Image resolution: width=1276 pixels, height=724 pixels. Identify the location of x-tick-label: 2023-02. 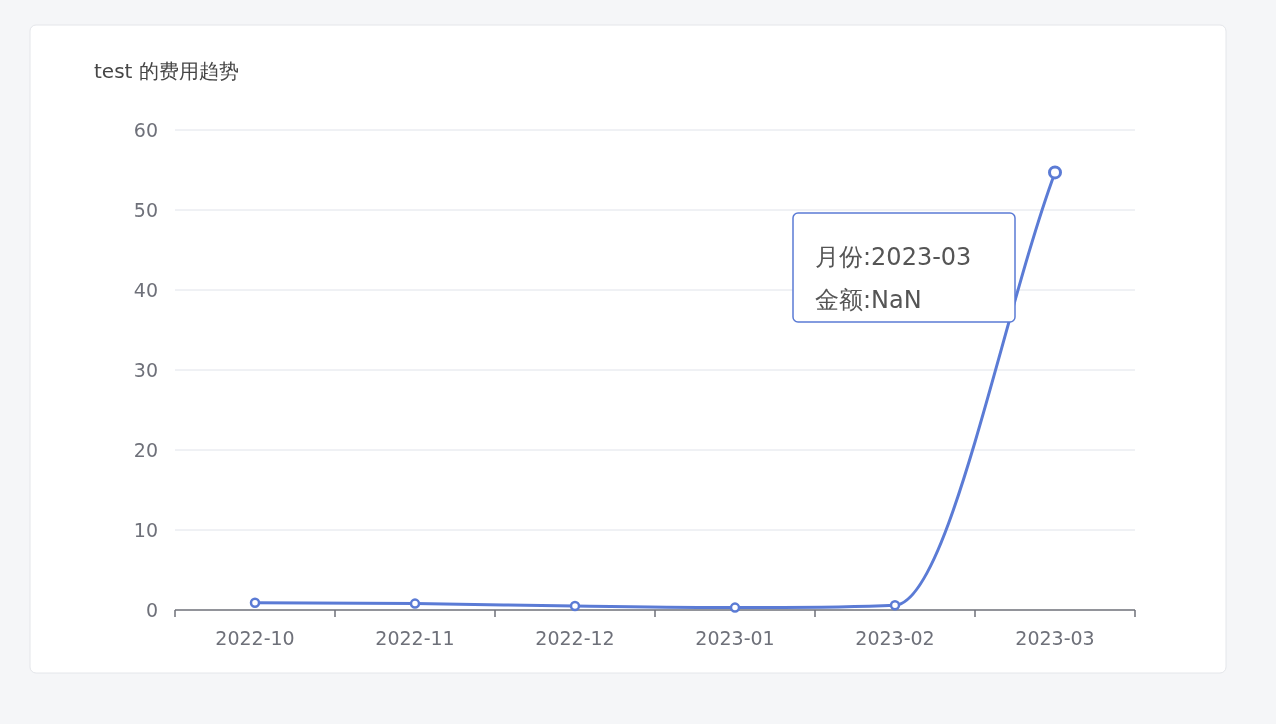
(895, 638).